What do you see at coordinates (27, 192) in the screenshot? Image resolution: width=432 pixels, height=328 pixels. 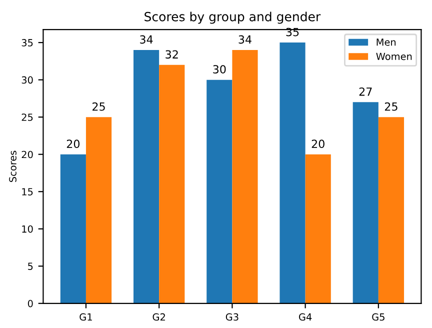 I see `y-tick-label: 15` at bounding box center [27, 192].